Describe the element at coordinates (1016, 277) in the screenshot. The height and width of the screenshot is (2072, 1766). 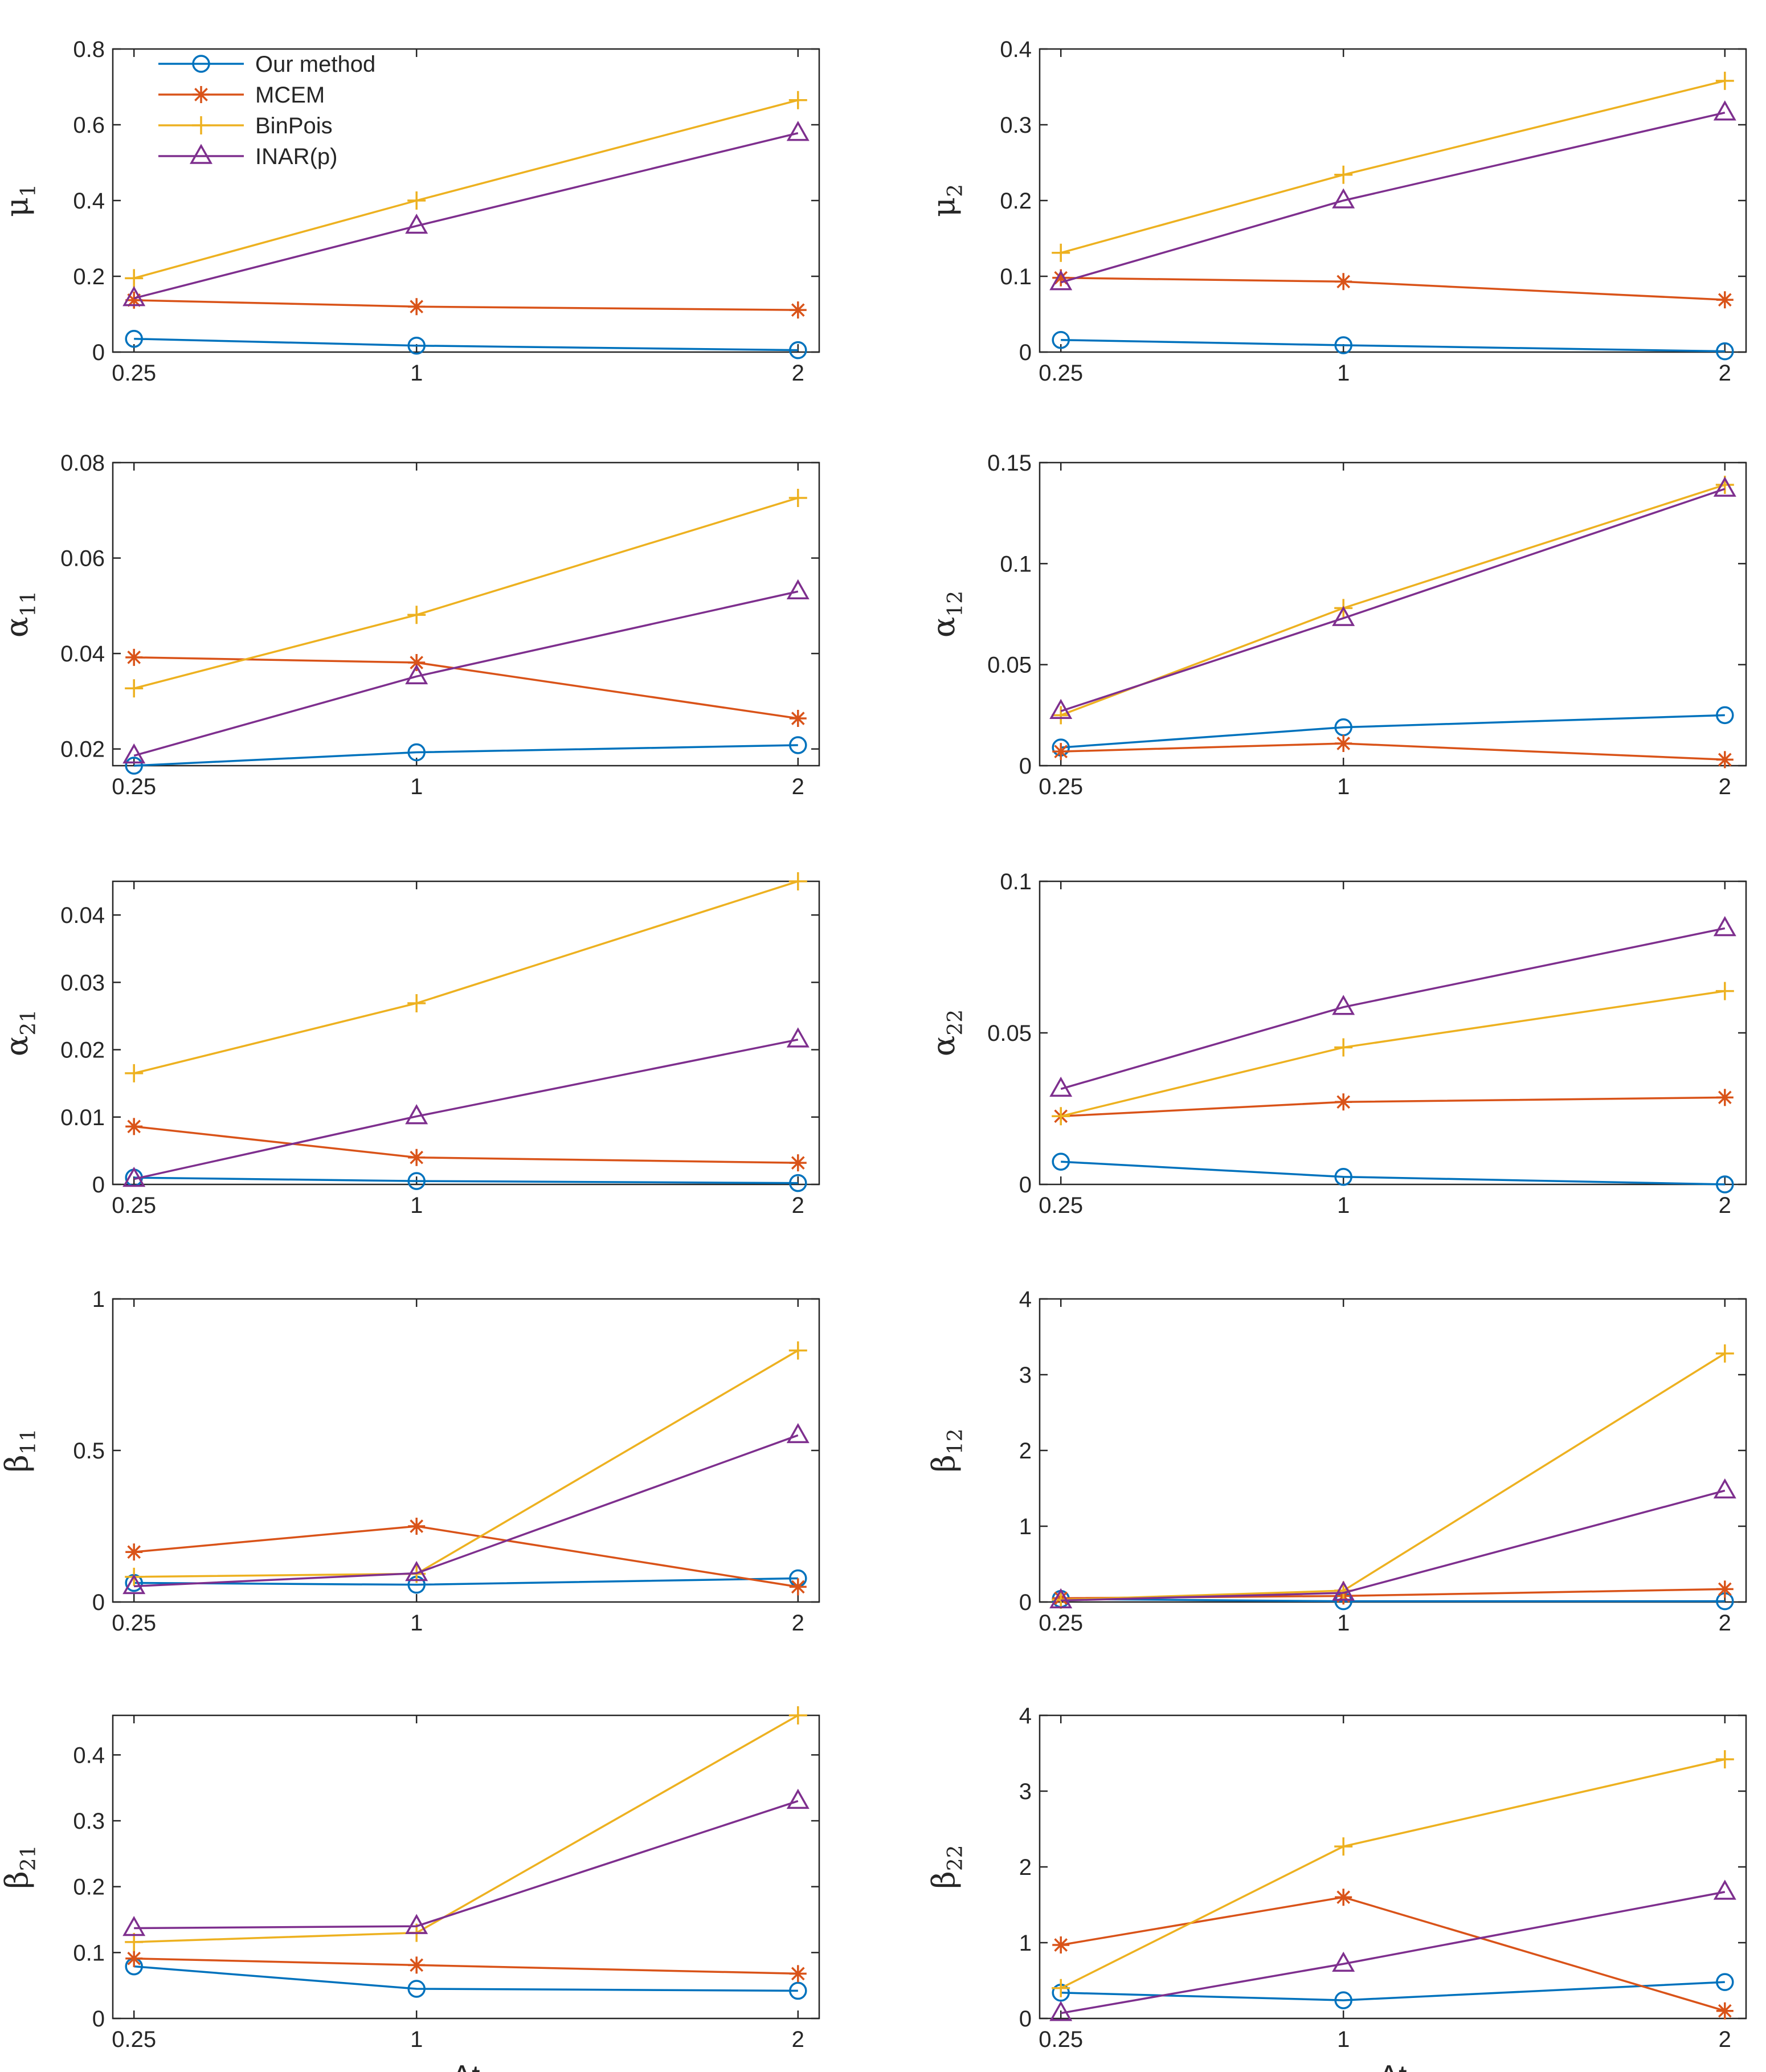
I see `y-tick-label: 0.1` at that location.